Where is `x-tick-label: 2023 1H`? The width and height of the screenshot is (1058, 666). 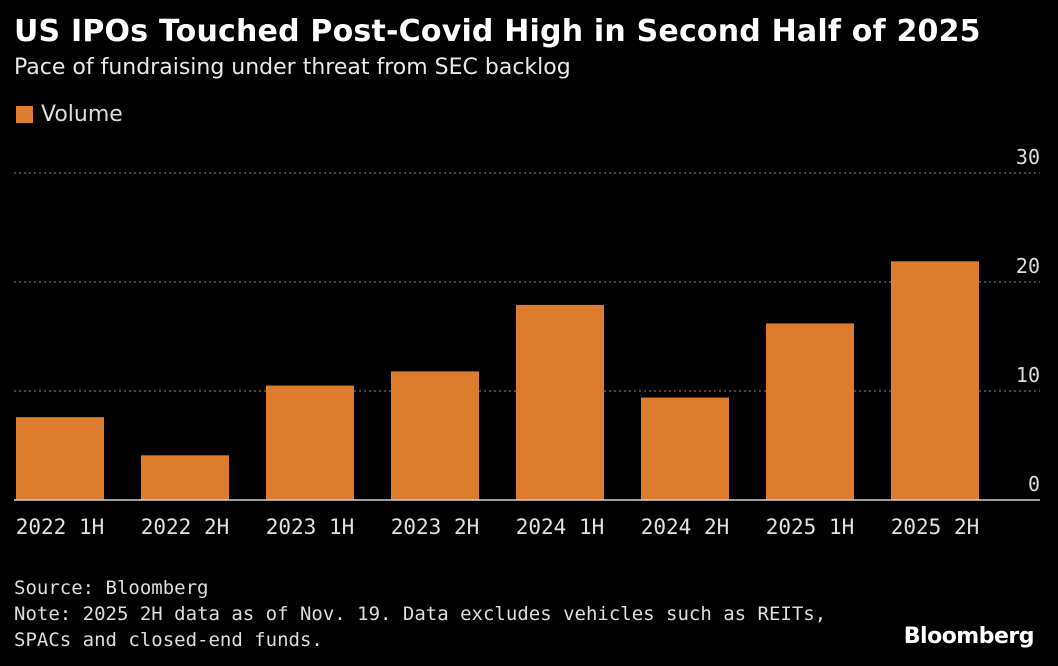
x-tick-label: 2023 1H is located at coordinates (310, 527).